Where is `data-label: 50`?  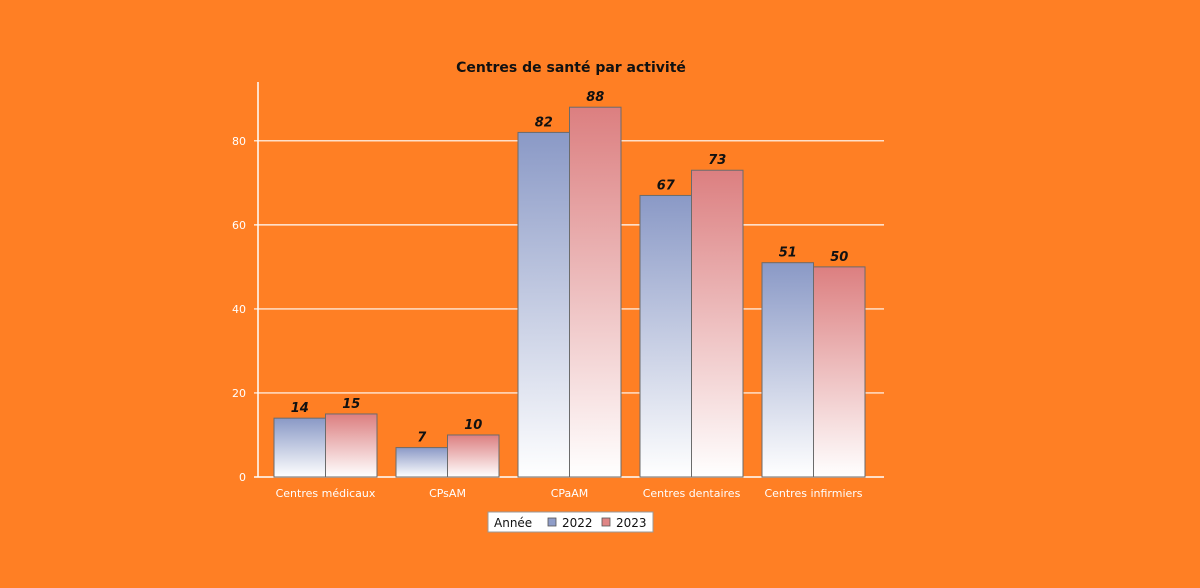 data-label: 50 is located at coordinates (839, 257).